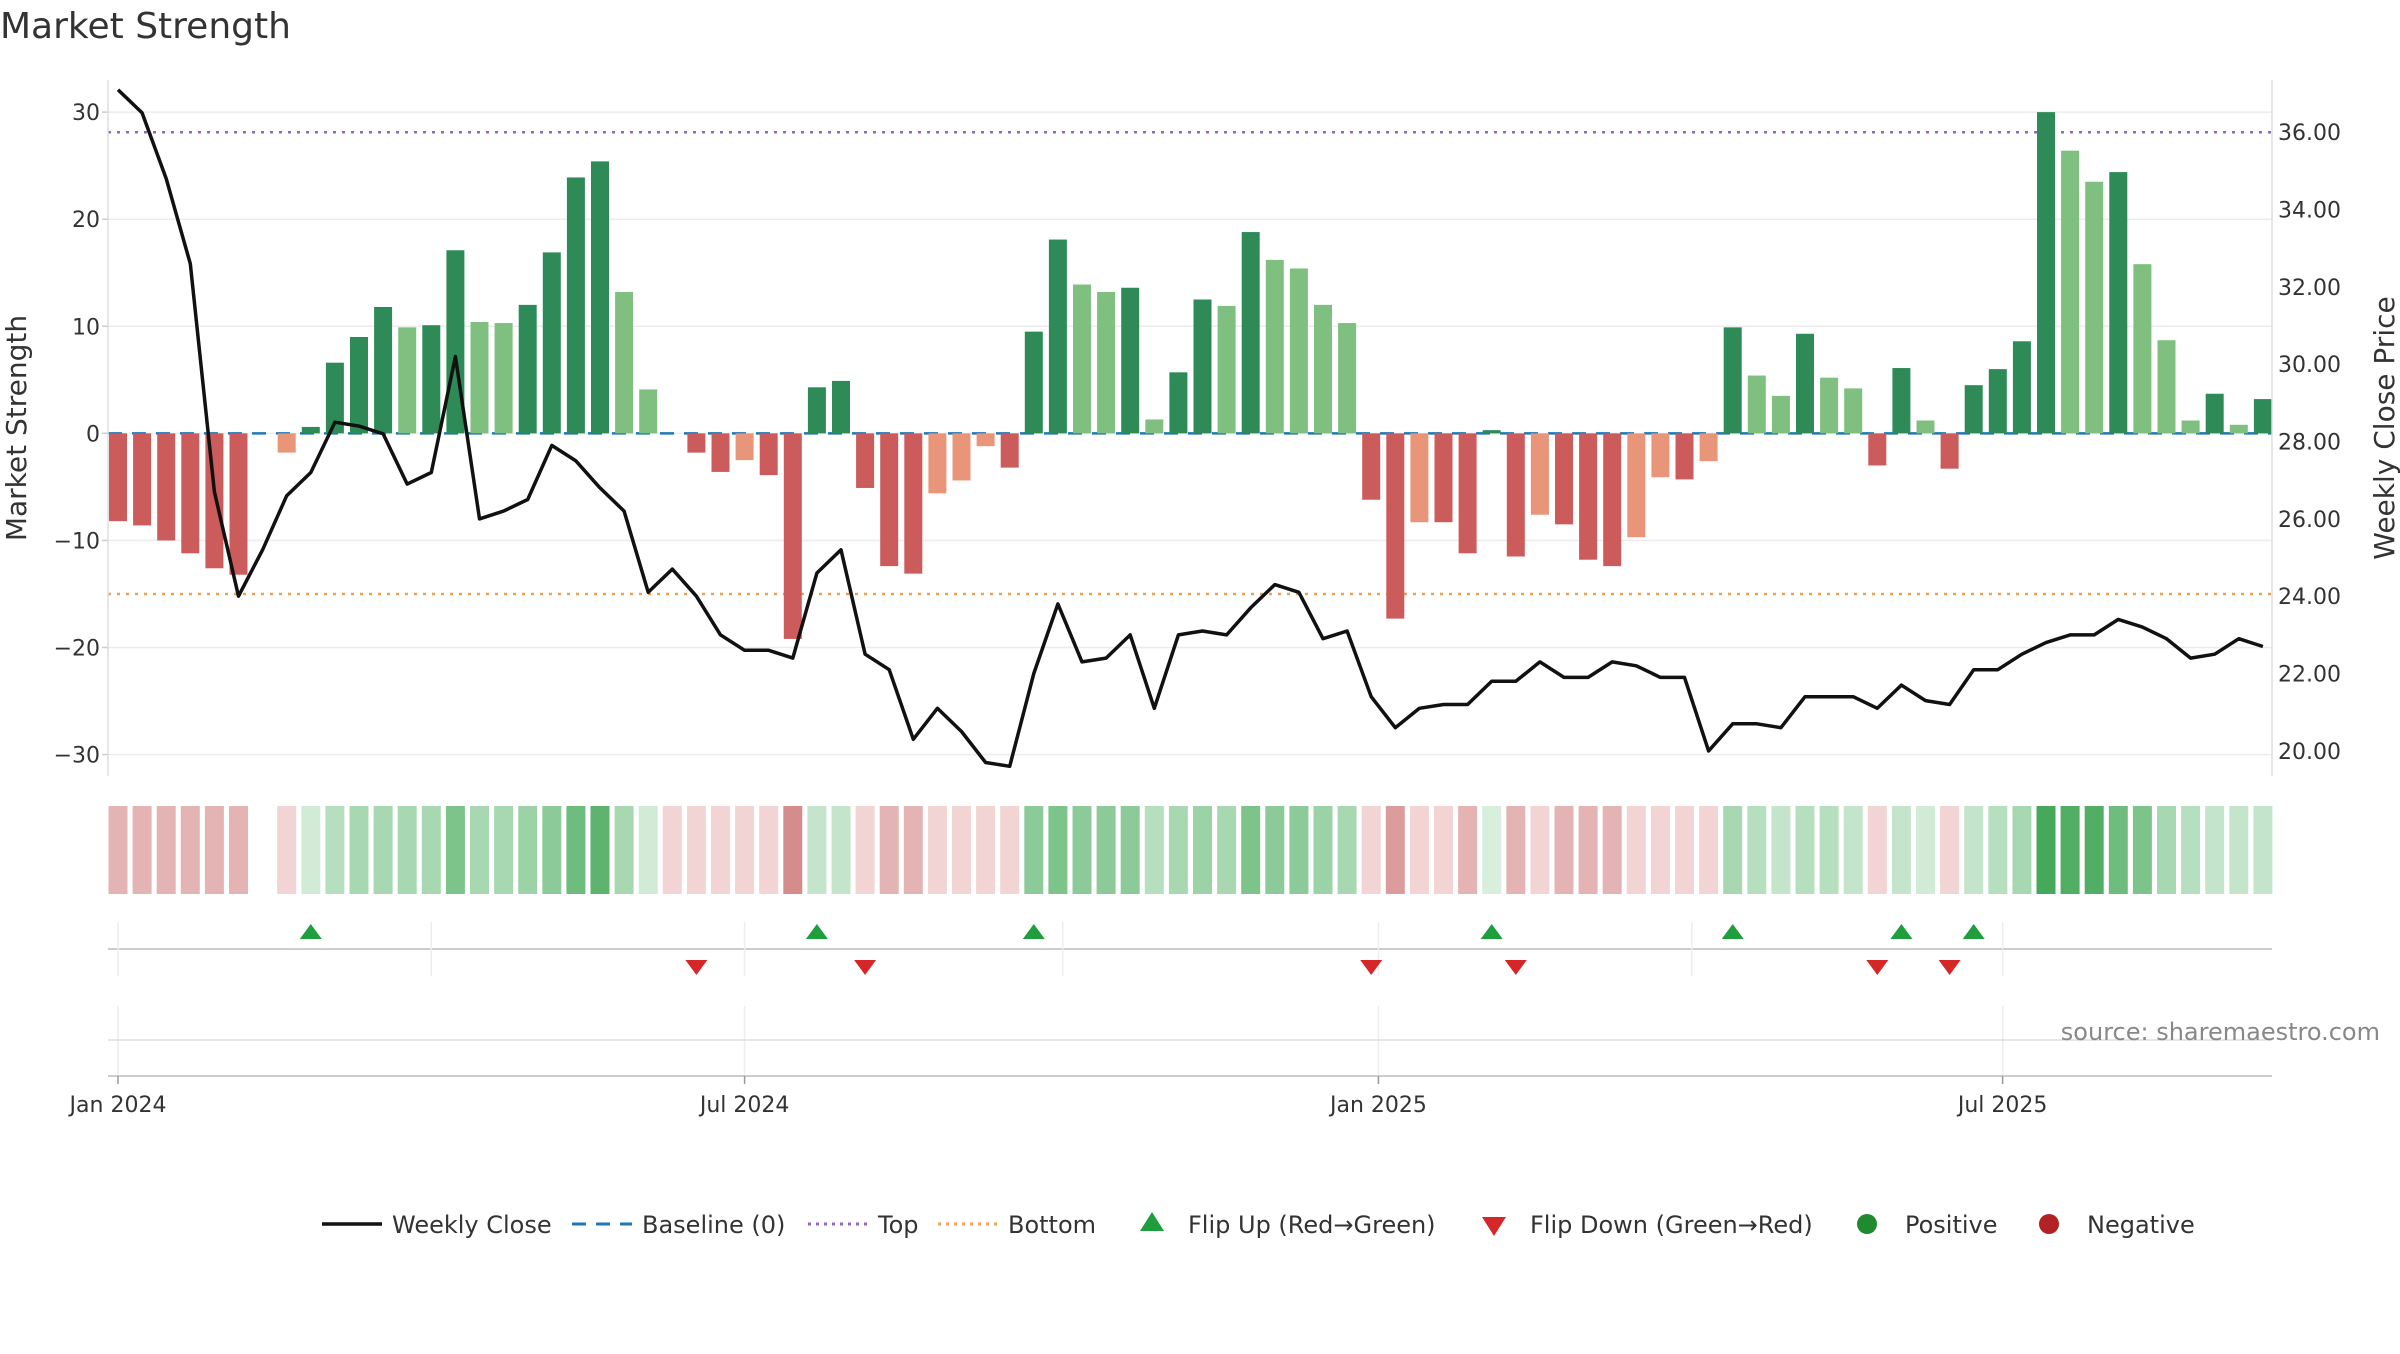 This screenshot has width=2400, height=1354. What do you see at coordinates (77, 541) in the screenshot?
I see `y-left-tick-label: −10` at bounding box center [77, 541].